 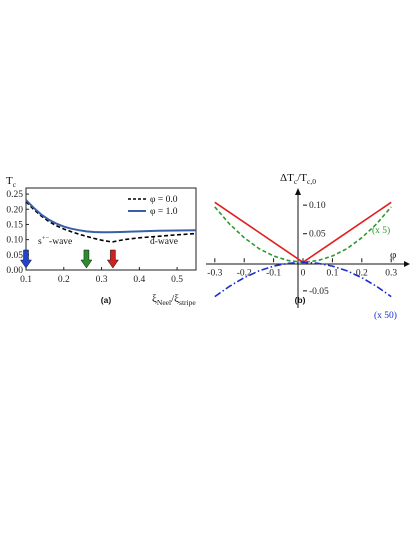 I want to click on panel-a-plot-frame, so click(x=111, y=229).